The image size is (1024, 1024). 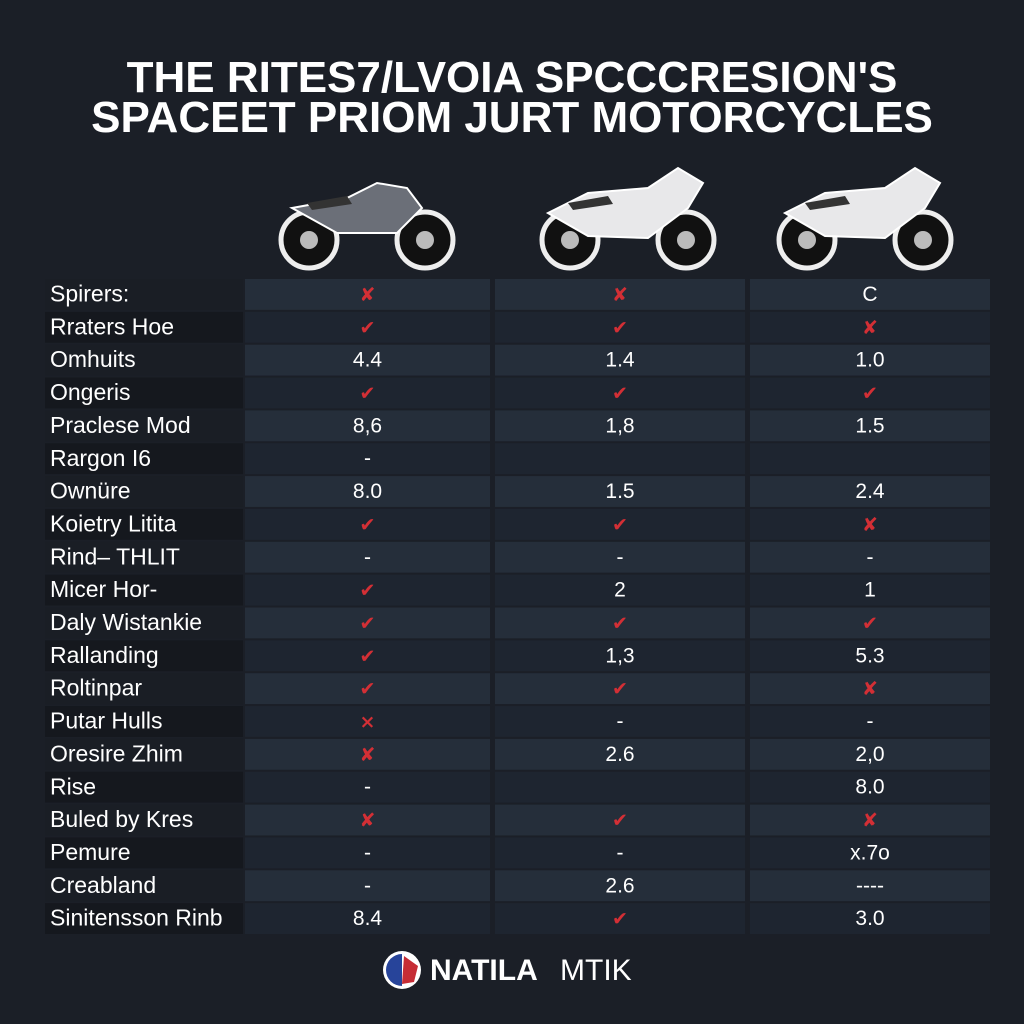 What do you see at coordinates (93, 359) in the screenshot?
I see `row-label: Omhuits` at bounding box center [93, 359].